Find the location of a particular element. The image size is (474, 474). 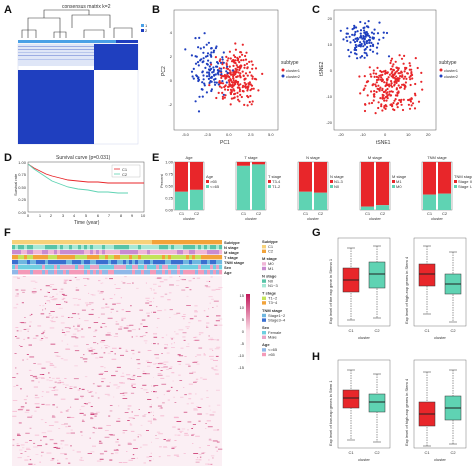

svg-text: -10 is located at coordinates (363, 134).